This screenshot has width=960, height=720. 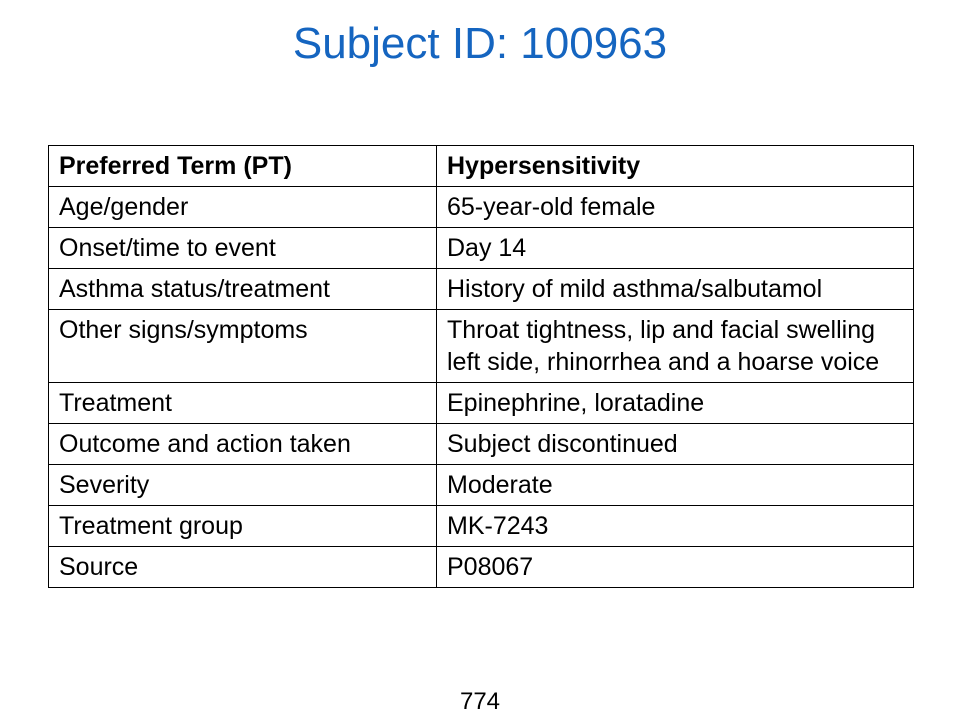 I want to click on row-value-cell: Epinephrine, loratadine, so click(x=675, y=403).